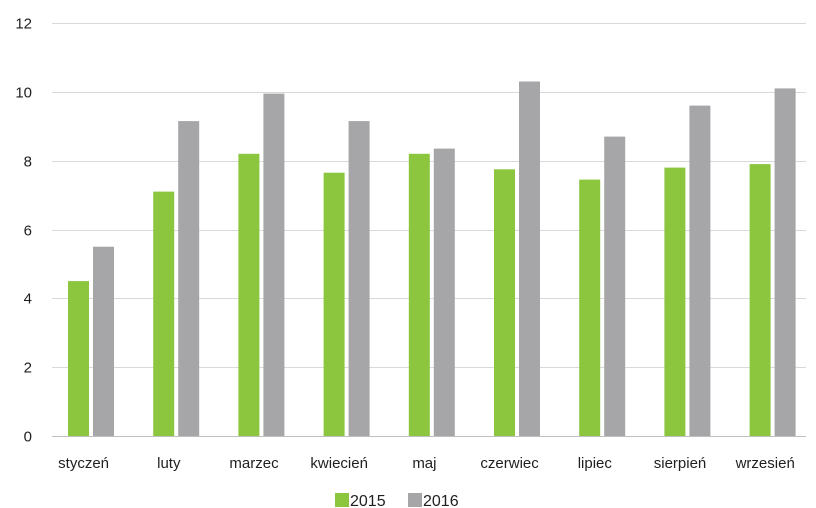 The height and width of the screenshot is (508, 816). Describe the element at coordinates (760, 300) in the screenshot. I see `bar-2015-wrzesień` at that location.